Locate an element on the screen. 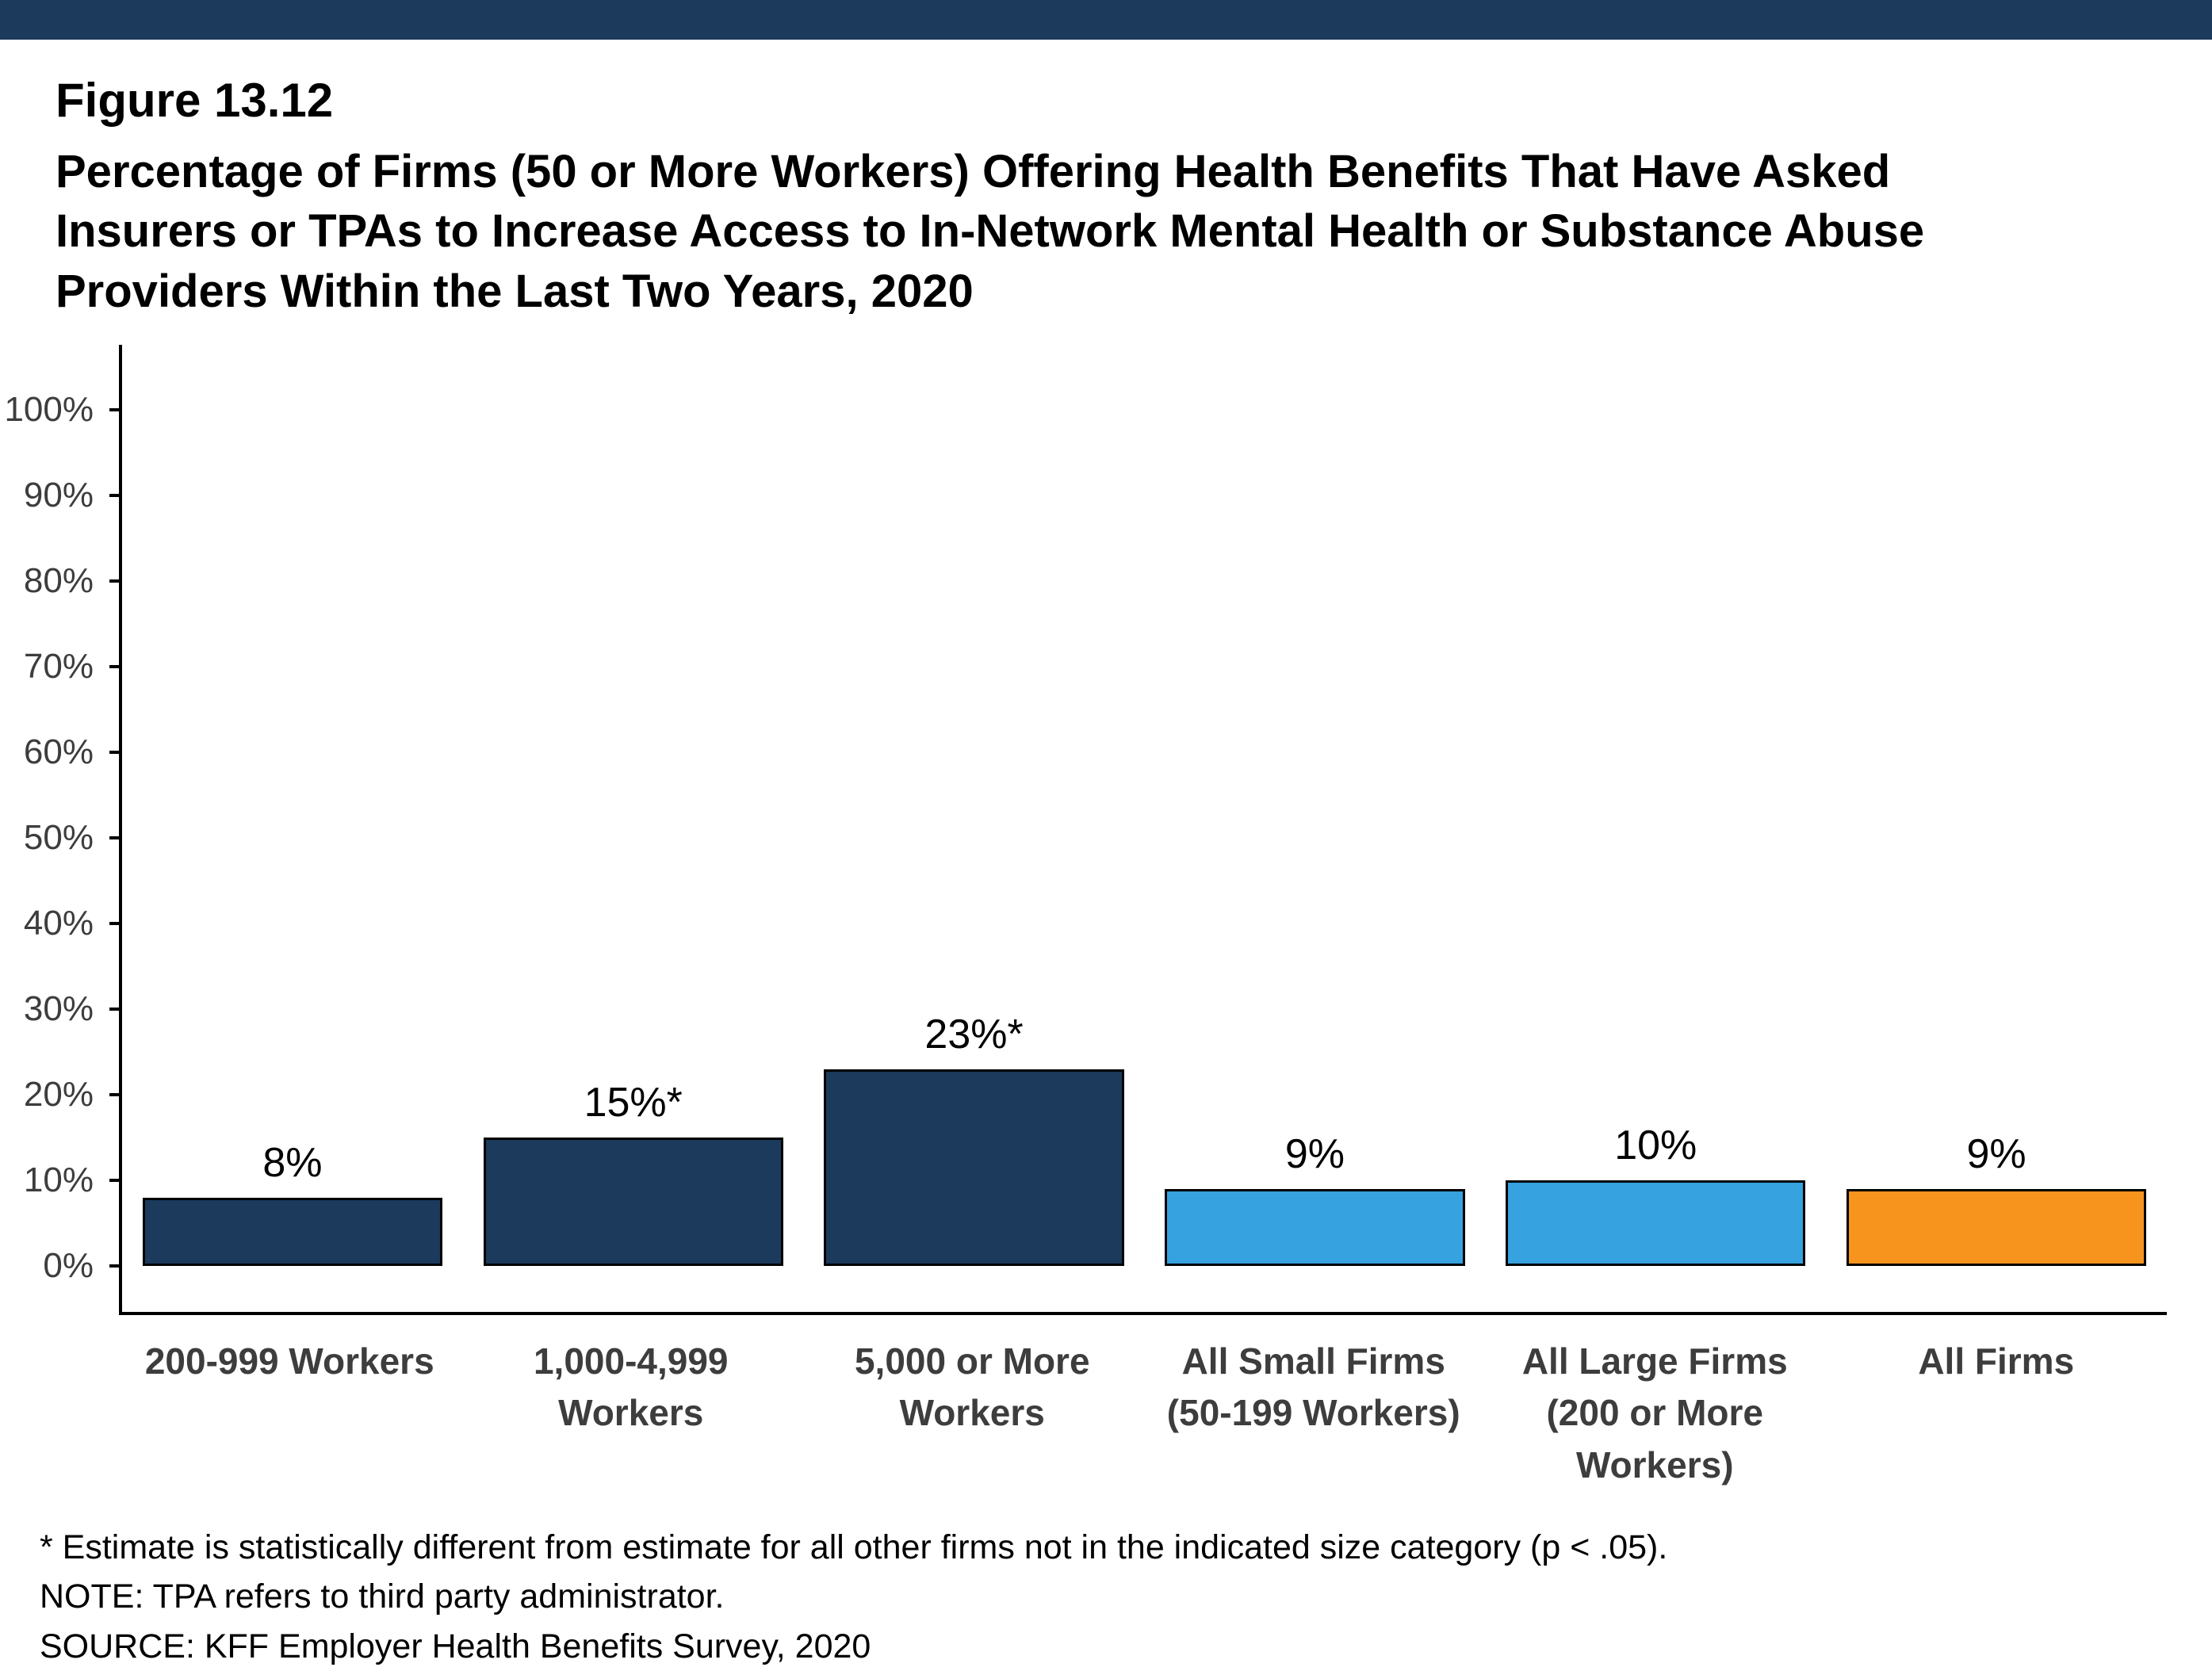 Image resolution: width=2212 pixels, height=1671 pixels. bar-value-label: 23%* is located at coordinates (974, 1034).